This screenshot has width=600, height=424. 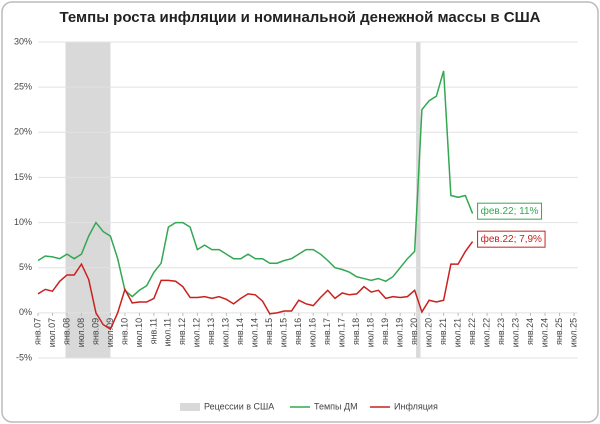 I want to click on x-tick-label: янв.22, so click(x=472, y=331).